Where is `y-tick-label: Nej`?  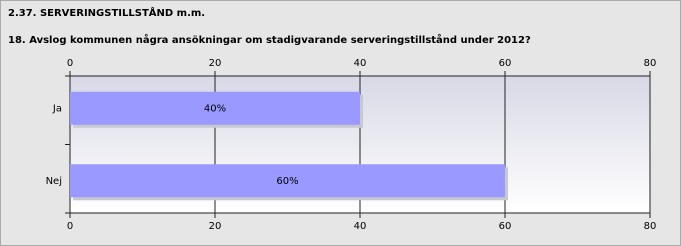
y-tick-label: Nej is located at coordinates (54, 181).